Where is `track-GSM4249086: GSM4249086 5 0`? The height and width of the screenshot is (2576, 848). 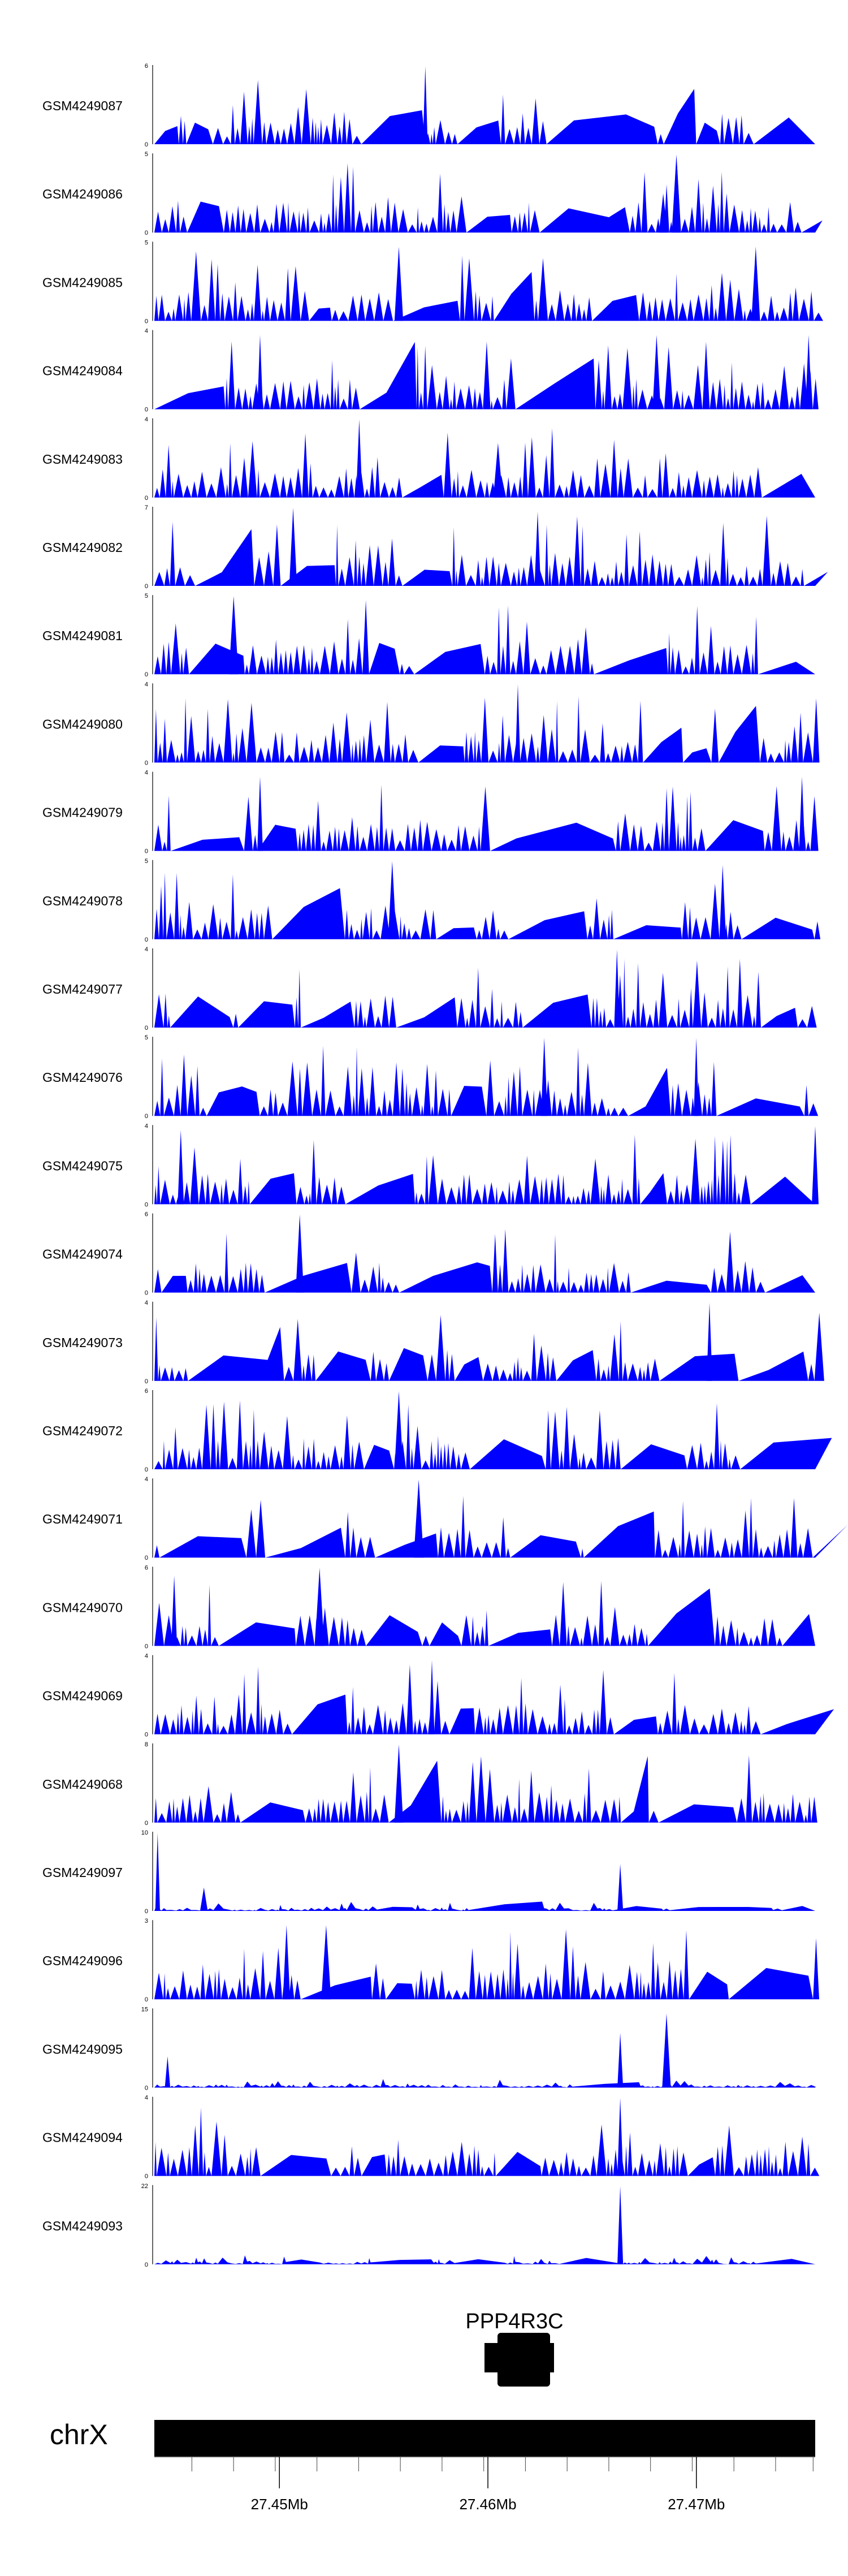 track-GSM4249086: GSM4249086 5 0 is located at coordinates (432, 194).